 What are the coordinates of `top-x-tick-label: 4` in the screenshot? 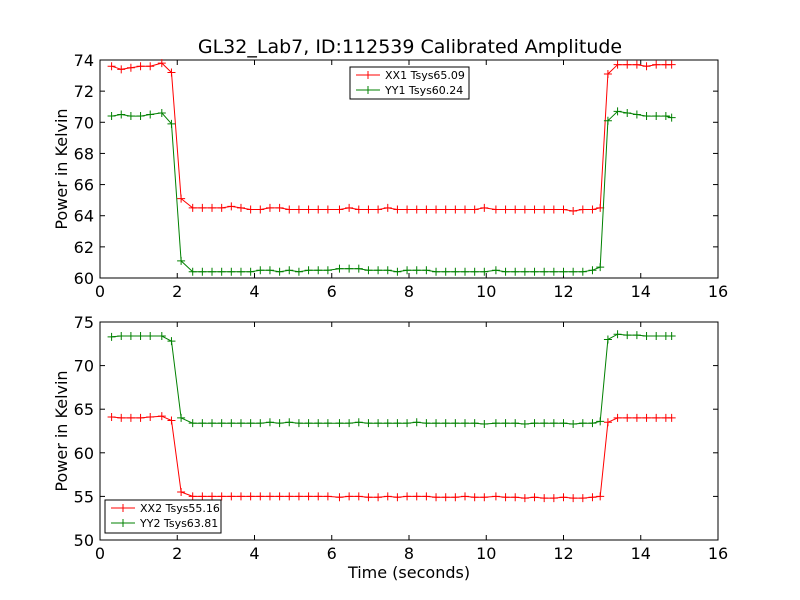 It's located at (254, 291).